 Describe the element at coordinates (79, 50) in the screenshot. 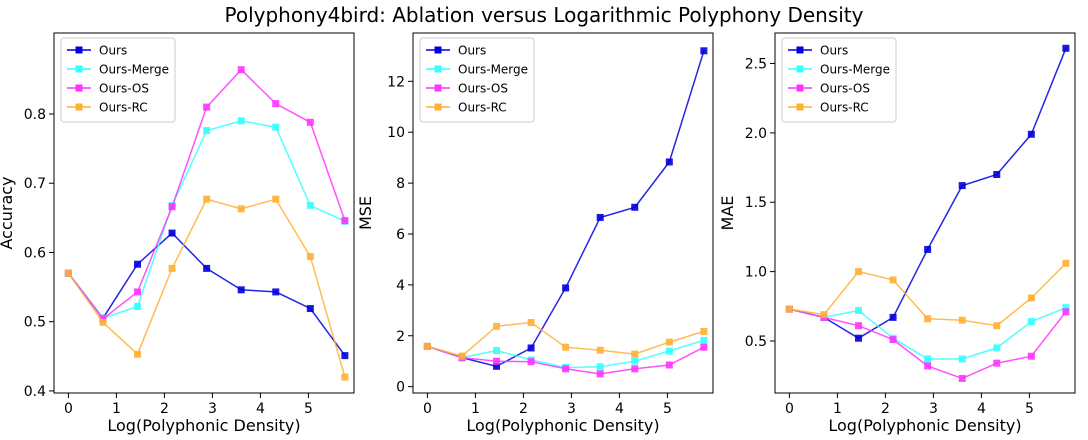

I see `legend-marker-ours` at that location.